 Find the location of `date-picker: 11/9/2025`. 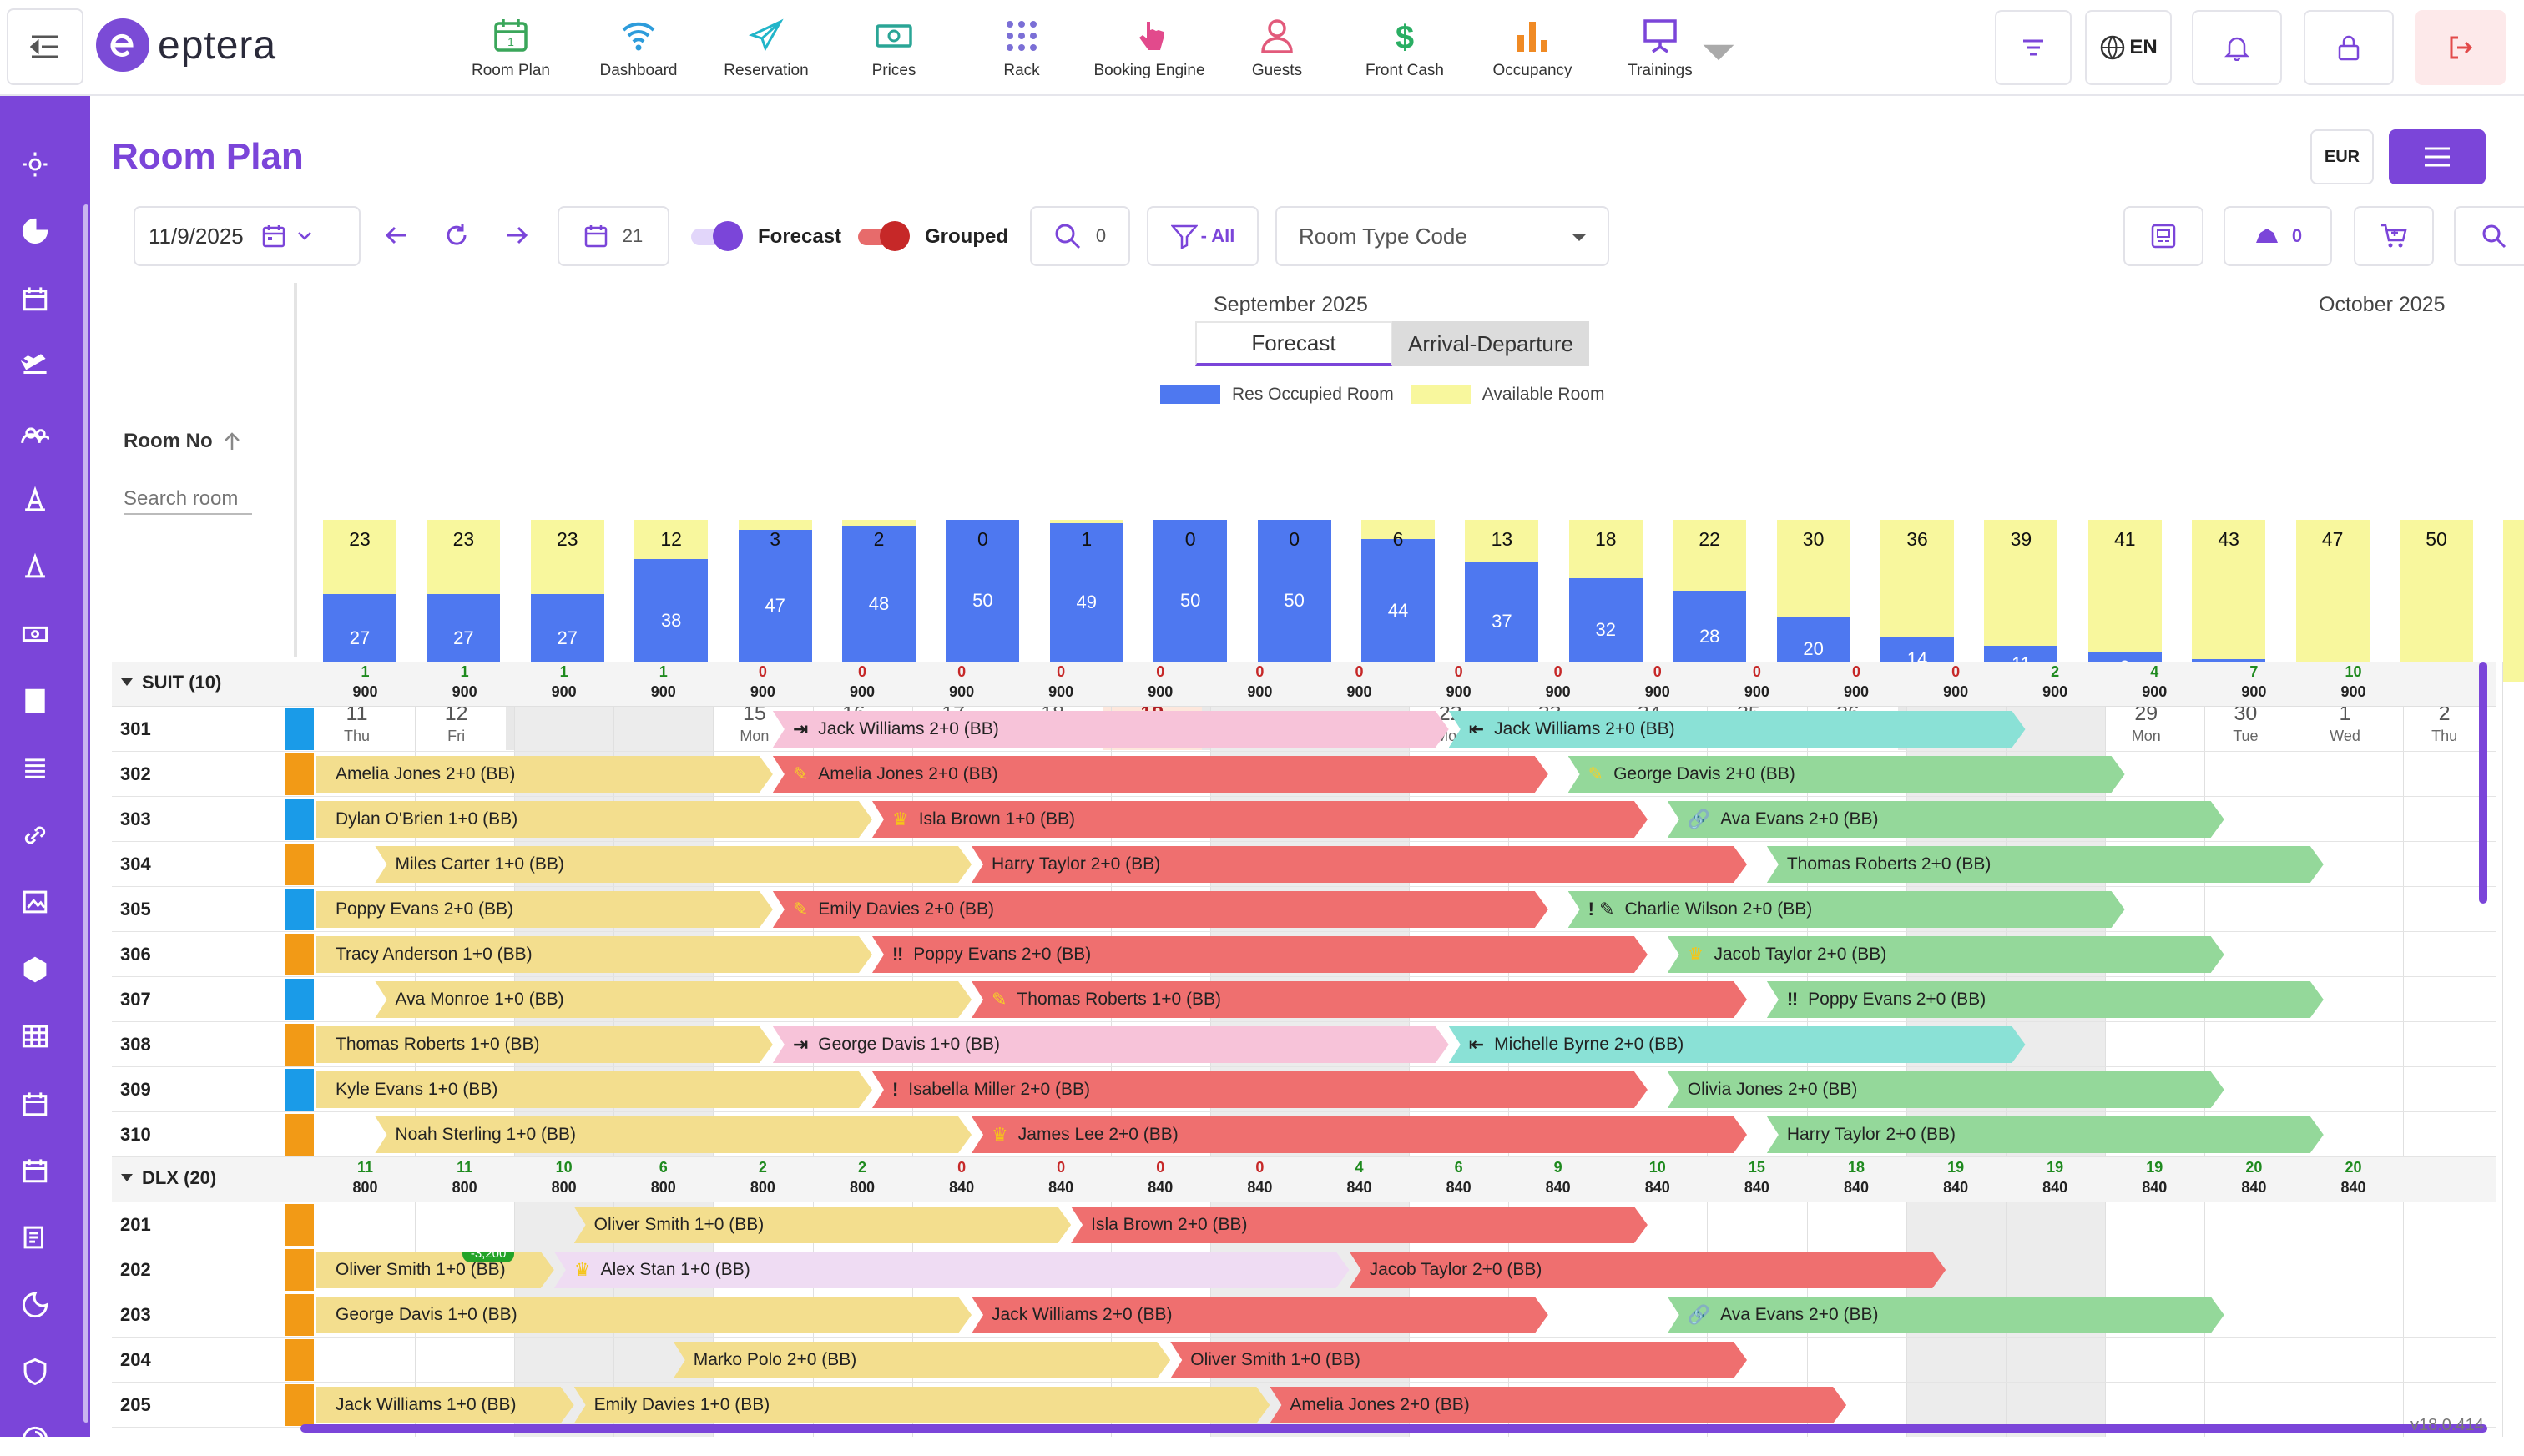

date-picker: 11/9/2025 is located at coordinates (247, 236).